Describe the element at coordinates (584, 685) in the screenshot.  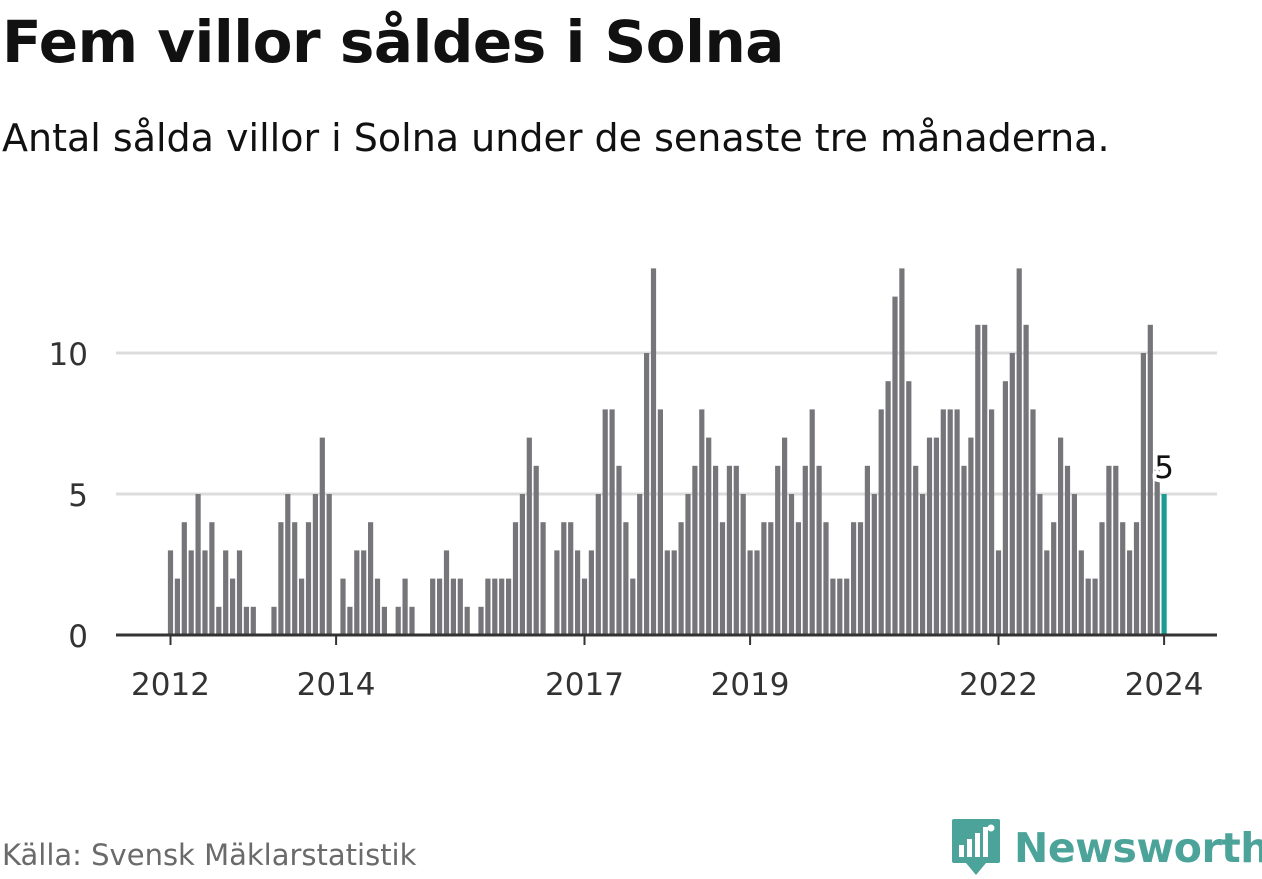
I see `x-tick-label-2017: 2017` at that location.